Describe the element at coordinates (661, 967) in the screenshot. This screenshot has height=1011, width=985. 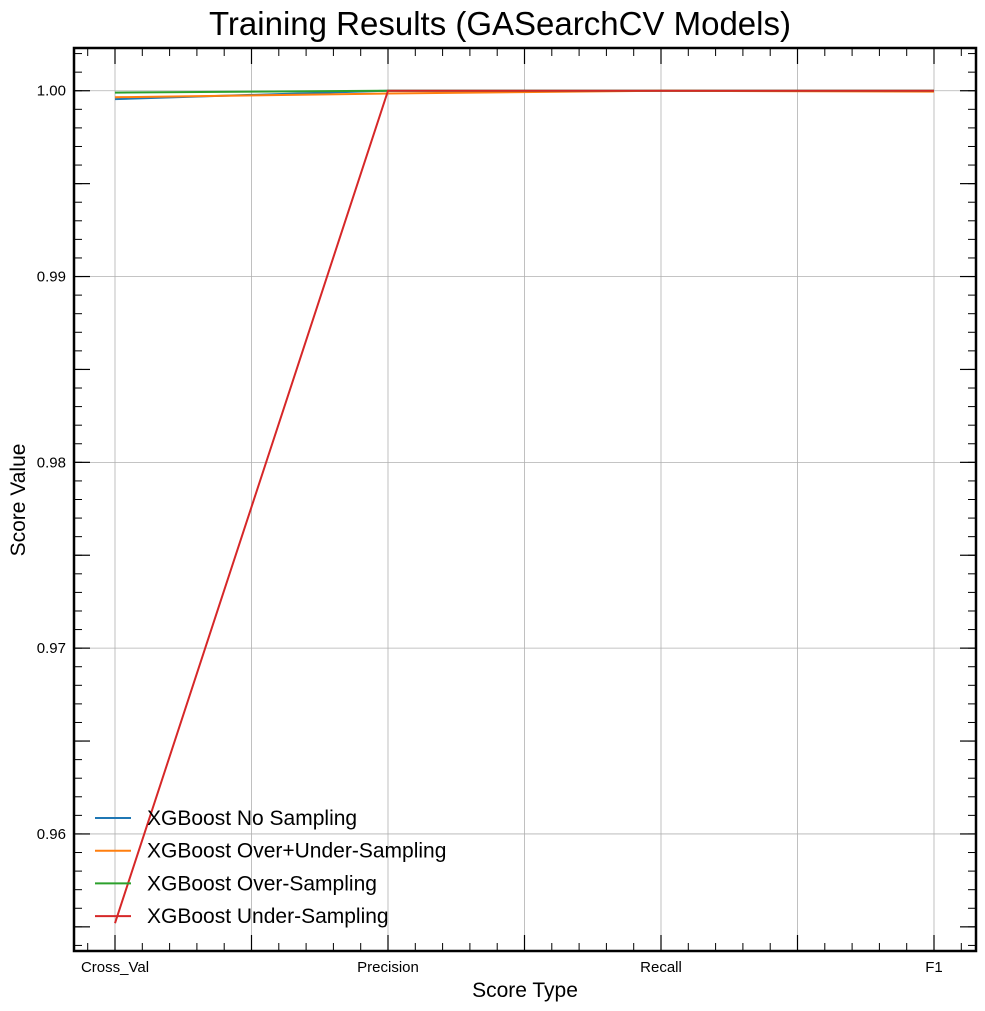
I see `x-tick-label: Recall` at that location.